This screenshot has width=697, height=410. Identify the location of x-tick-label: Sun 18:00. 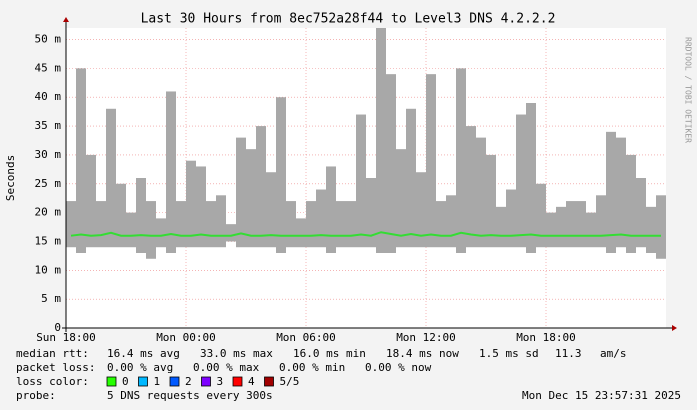
(66, 337).